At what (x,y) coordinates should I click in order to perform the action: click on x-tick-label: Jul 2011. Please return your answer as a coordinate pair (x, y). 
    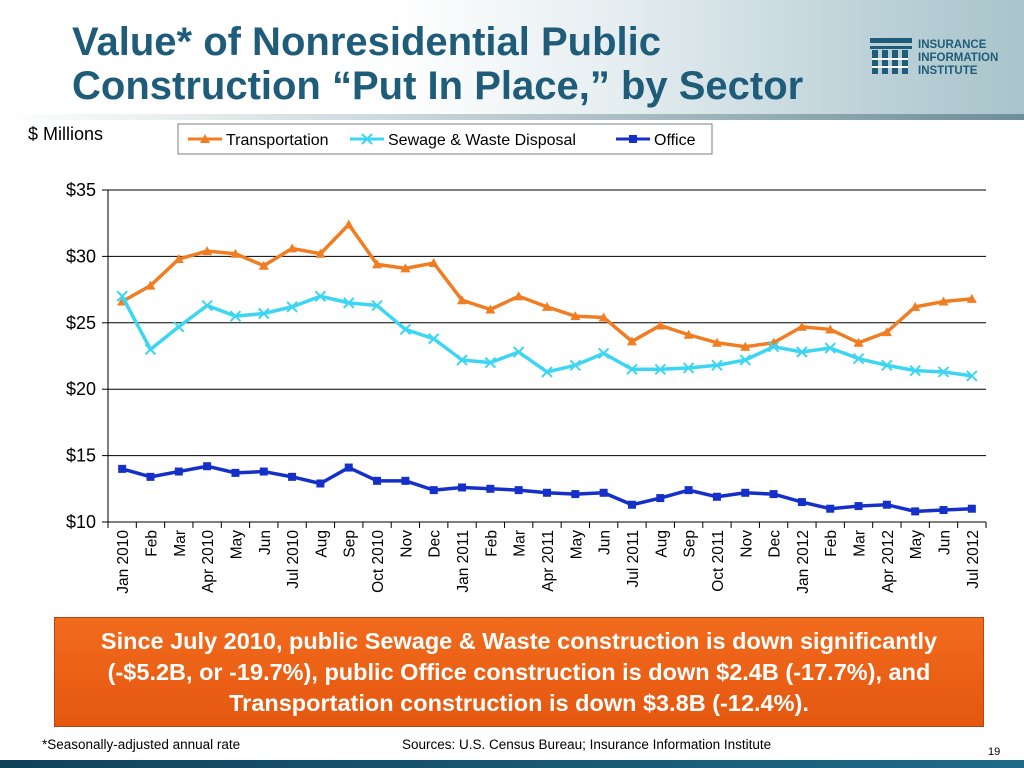
    Looking at the image, I should click on (633, 558).